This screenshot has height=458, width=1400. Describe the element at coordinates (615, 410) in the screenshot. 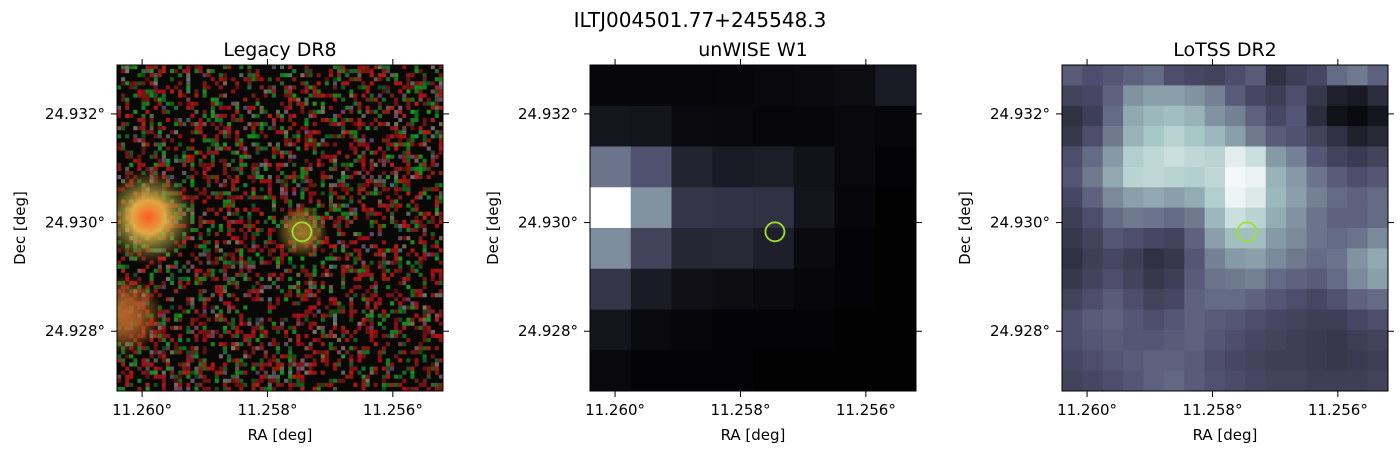

I see `x-tick-label: 11.260°` at that location.